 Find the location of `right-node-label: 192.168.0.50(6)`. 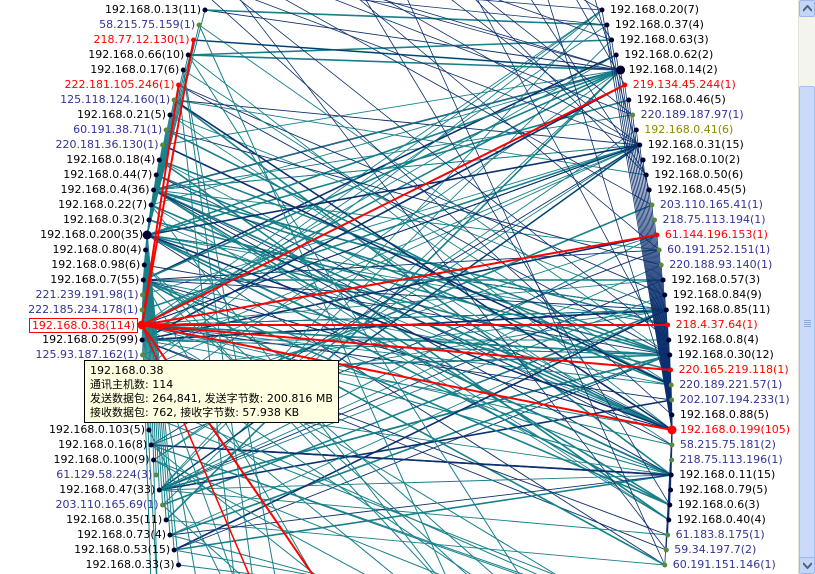

right-node-label: 192.168.0.50(6) is located at coordinates (699, 174).